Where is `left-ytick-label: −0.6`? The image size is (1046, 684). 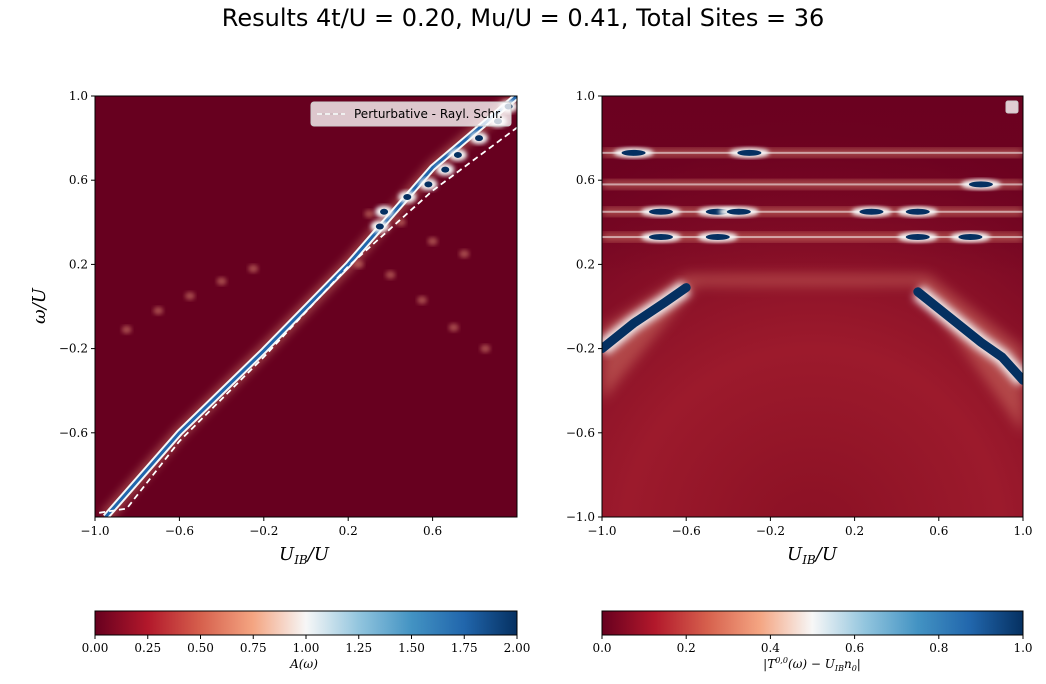
left-ytick-label: −0.6 is located at coordinates (73, 433).